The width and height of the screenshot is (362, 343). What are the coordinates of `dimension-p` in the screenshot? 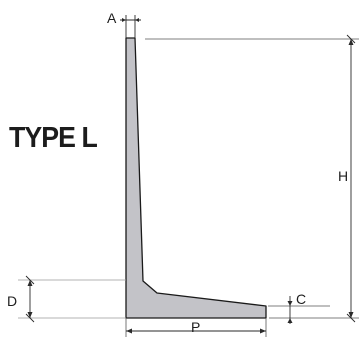 It's located at (196, 327).